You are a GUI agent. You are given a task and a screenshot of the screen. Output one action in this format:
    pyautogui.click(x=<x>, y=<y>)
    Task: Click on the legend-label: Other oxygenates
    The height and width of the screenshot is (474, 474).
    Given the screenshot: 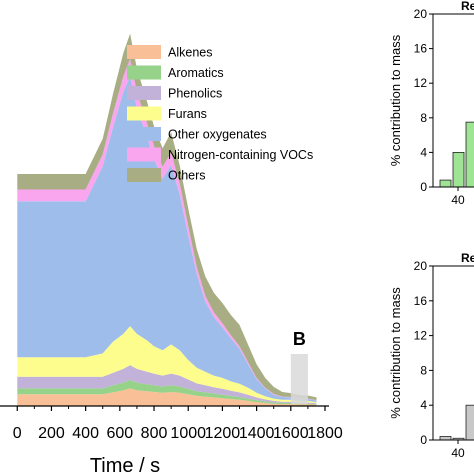 What is the action you would take?
    pyautogui.click(x=217, y=135)
    